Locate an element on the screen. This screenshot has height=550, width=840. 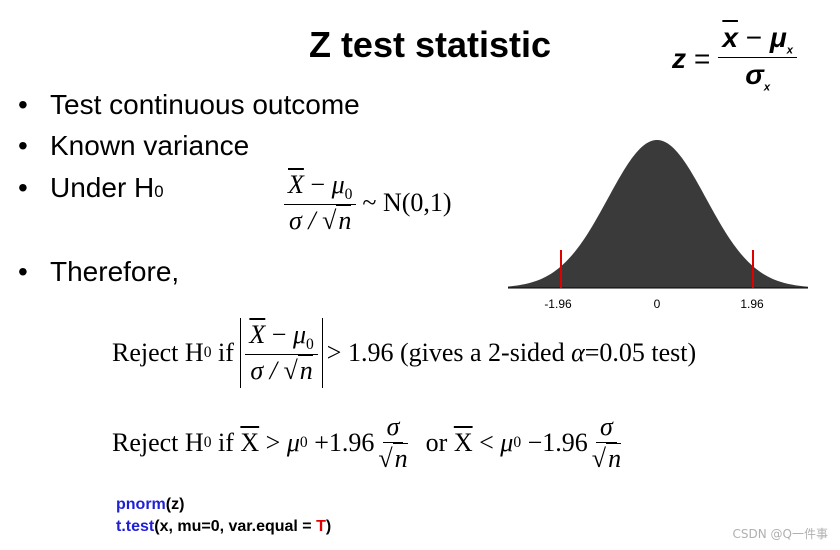
less-than: < is located at coordinates (486, 443).